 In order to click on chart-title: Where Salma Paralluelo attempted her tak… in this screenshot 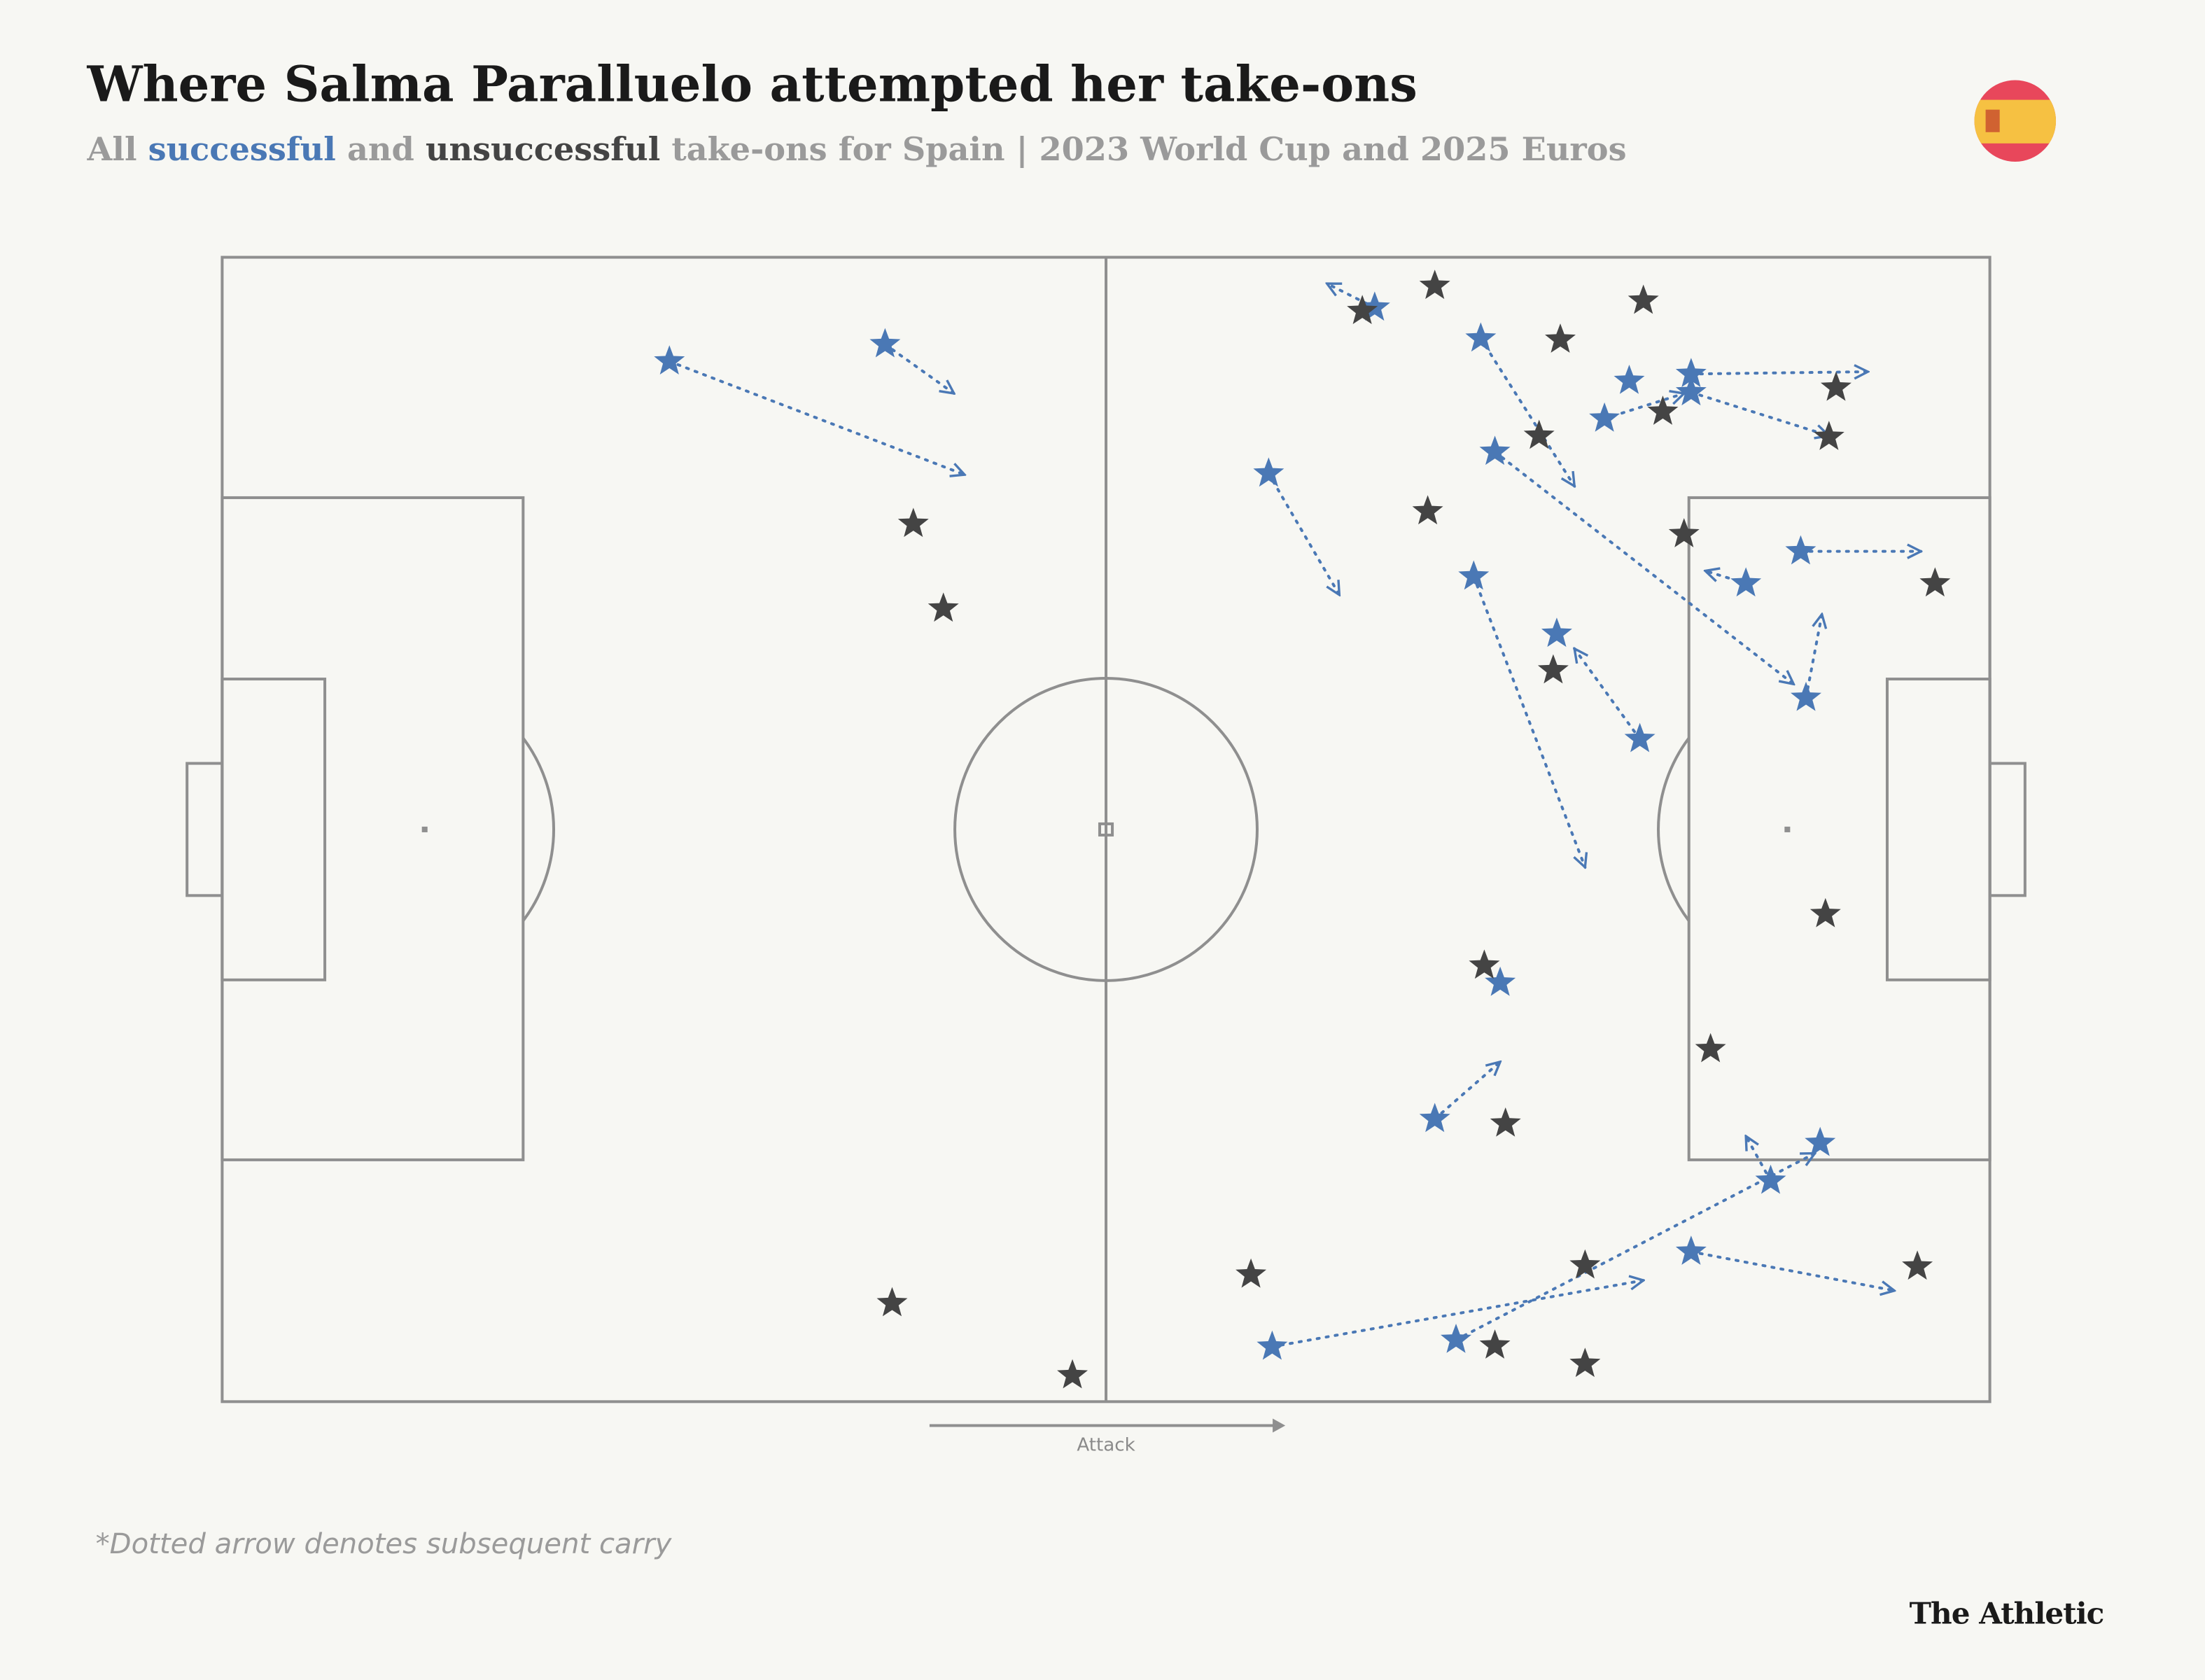, I will do `click(752, 84)`.